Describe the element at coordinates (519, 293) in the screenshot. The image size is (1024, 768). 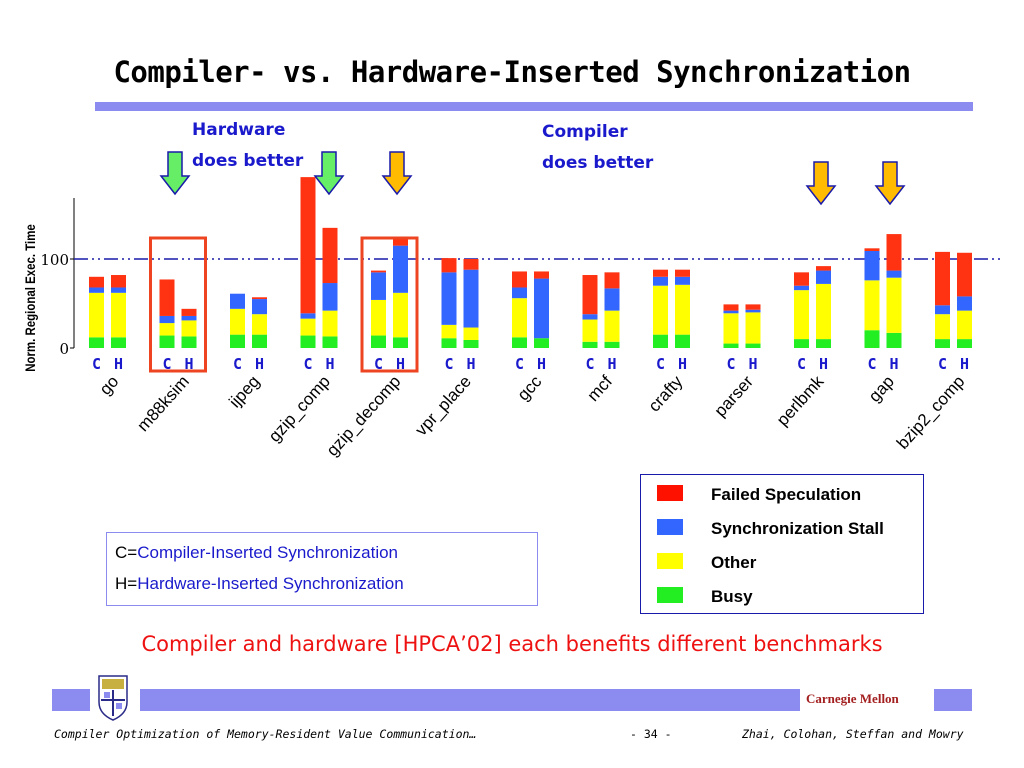
I see `bar-gcc-C-sync-stall` at that location.